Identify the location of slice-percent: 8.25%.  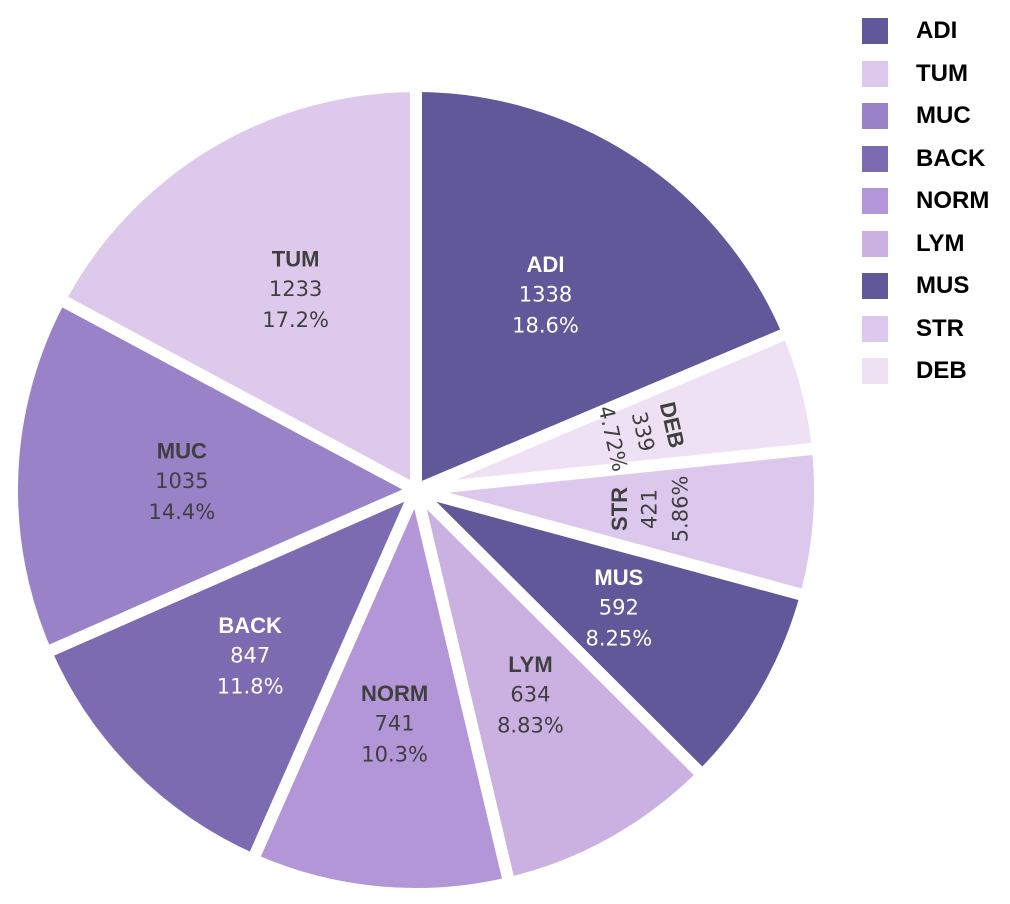
(618, 638).